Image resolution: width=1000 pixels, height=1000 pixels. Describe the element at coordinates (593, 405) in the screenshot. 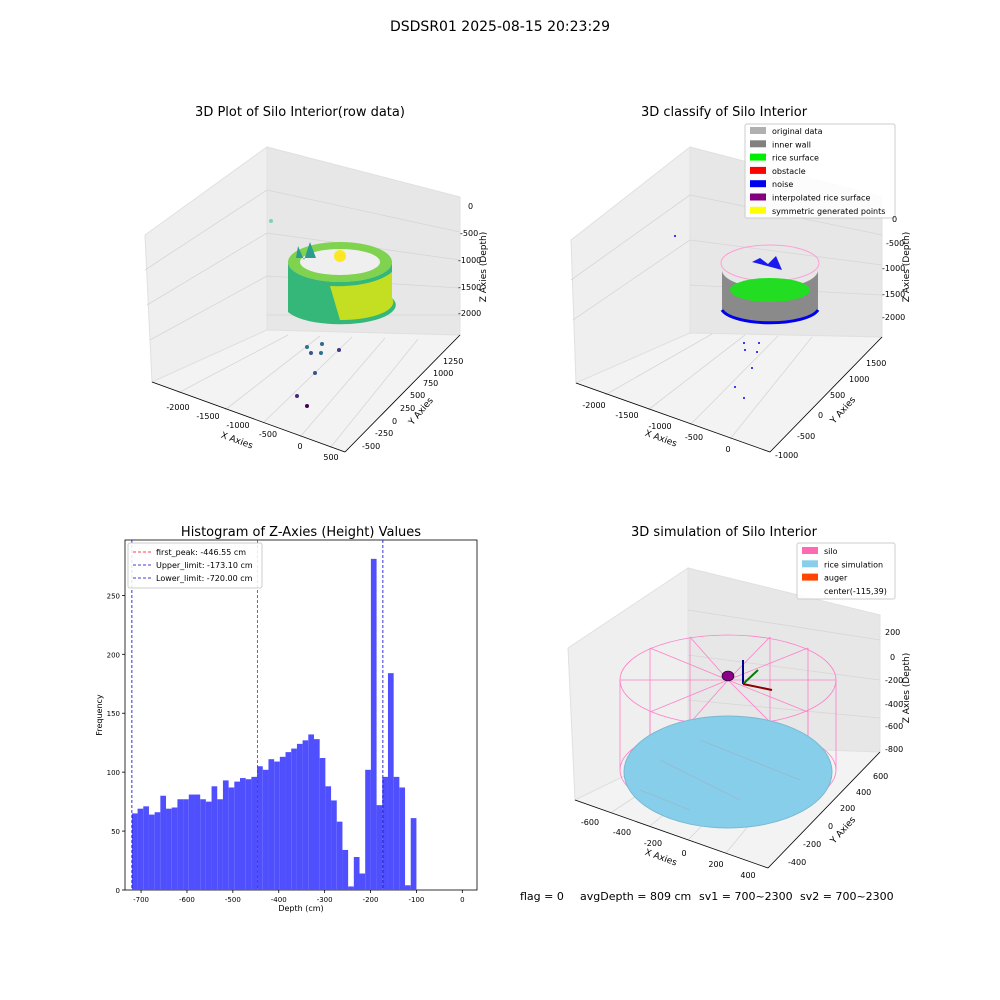

I see `classify-x-tick-label: -2000` at that location.